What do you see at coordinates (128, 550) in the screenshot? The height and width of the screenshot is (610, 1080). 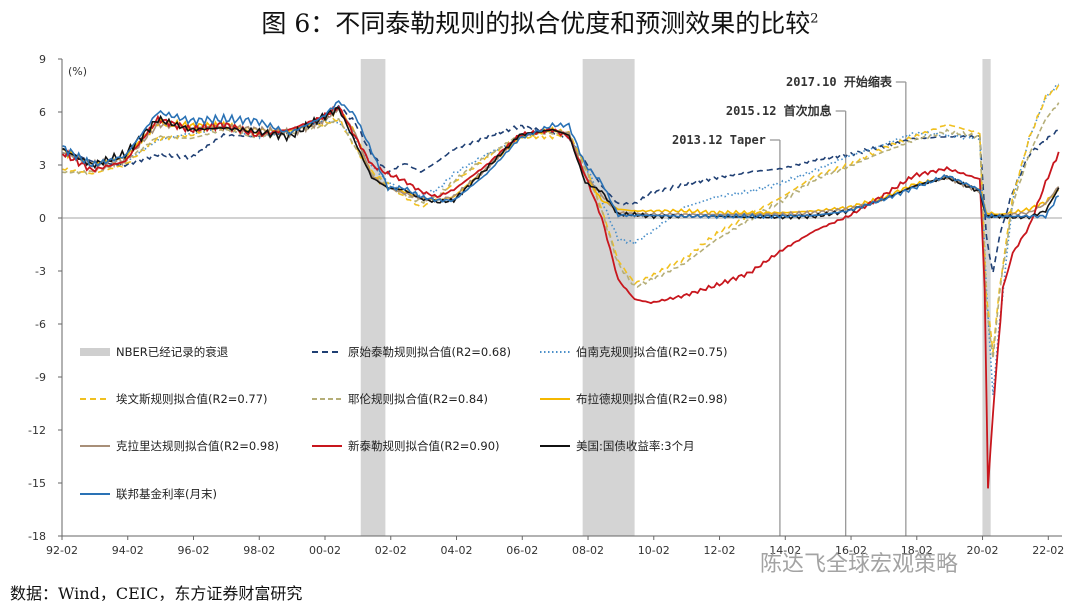 I see `x-tick-label-1: 94-02` at bounding box center [128, 550].